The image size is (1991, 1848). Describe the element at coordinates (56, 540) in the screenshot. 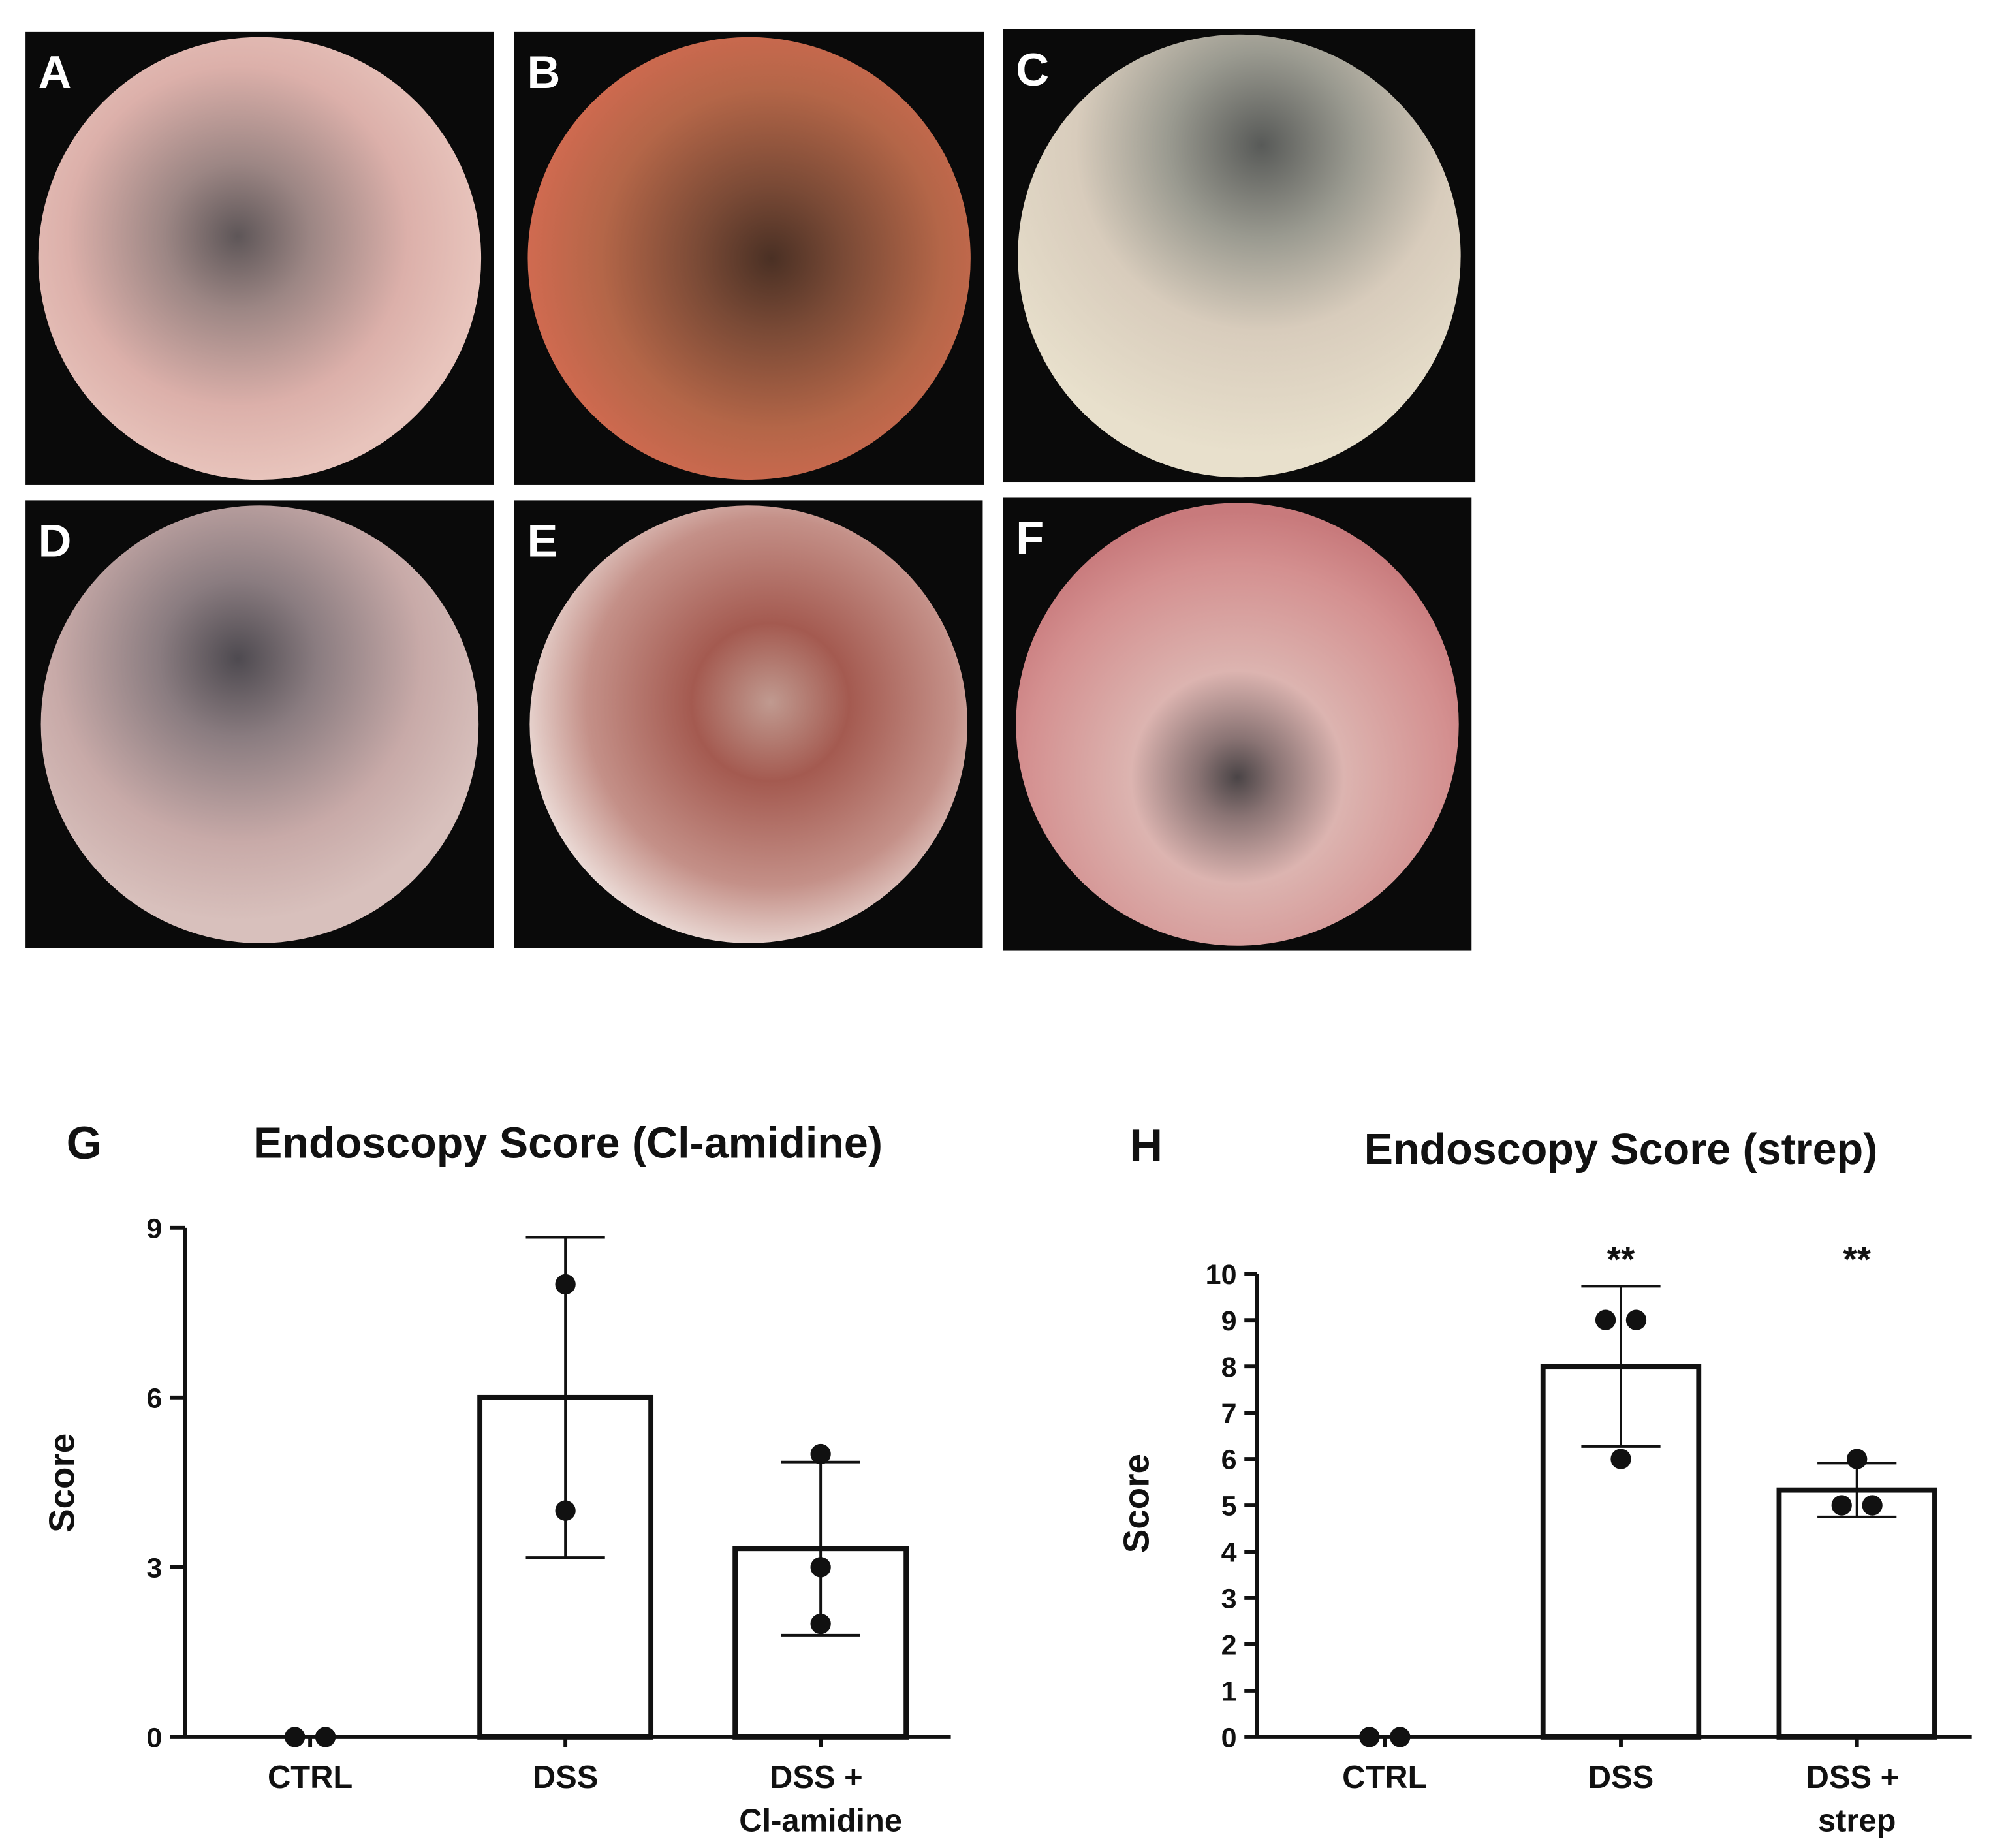

I see `panel-label: D` at that location.